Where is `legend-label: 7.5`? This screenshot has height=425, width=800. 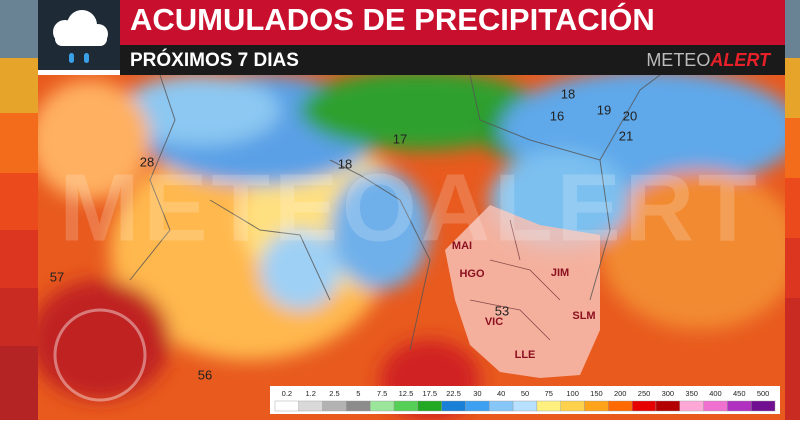
legend-label: 7.5 is located at coordinates (382, 393).